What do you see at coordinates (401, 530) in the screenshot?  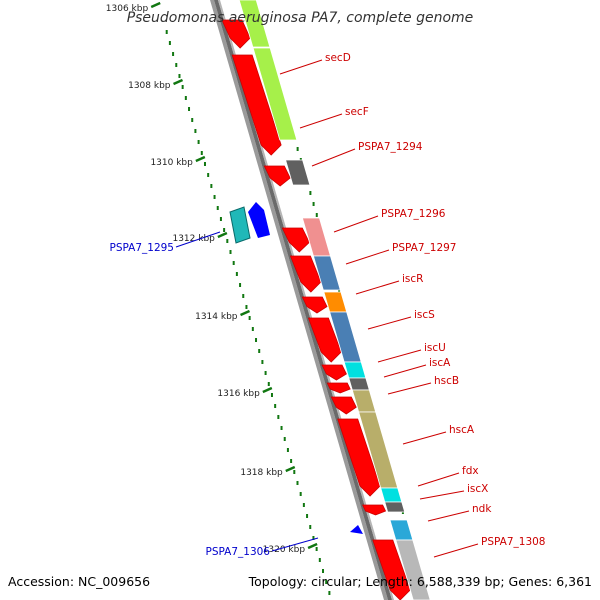 I see `gene-box-ndk` at bounding box center [401, 530].